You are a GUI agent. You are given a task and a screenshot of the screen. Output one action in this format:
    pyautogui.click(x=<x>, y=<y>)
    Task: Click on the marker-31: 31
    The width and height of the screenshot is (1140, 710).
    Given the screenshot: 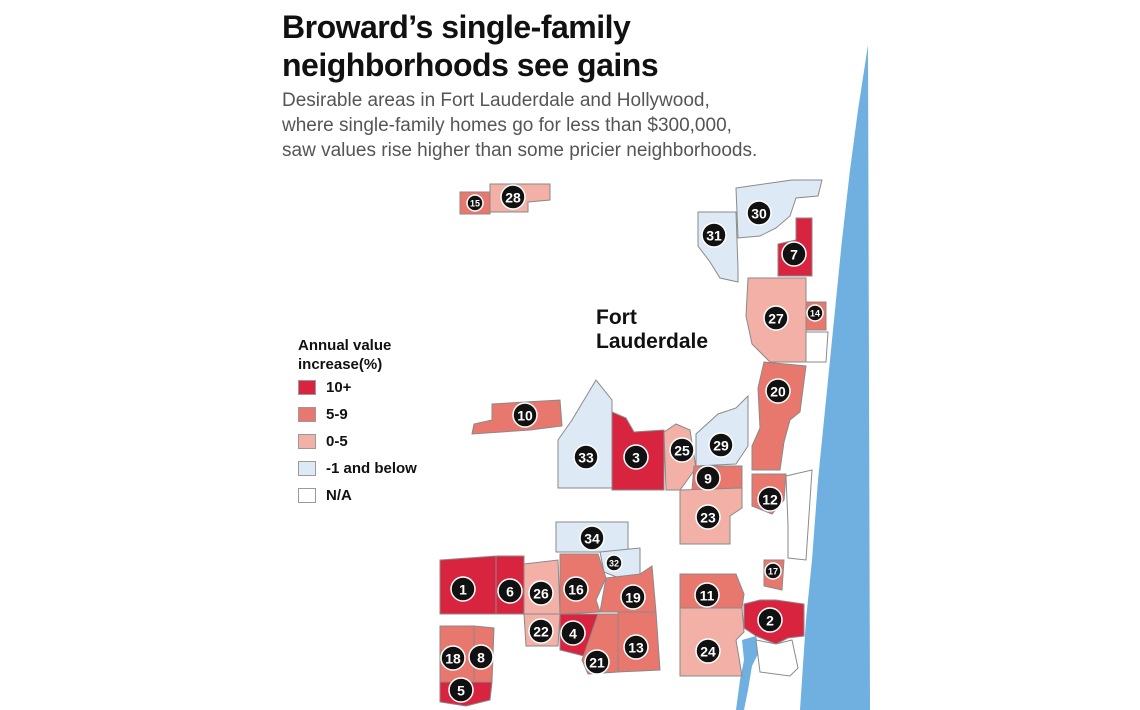 What is the action you would take?
    pyautogui.click(x=714, y=235)
    